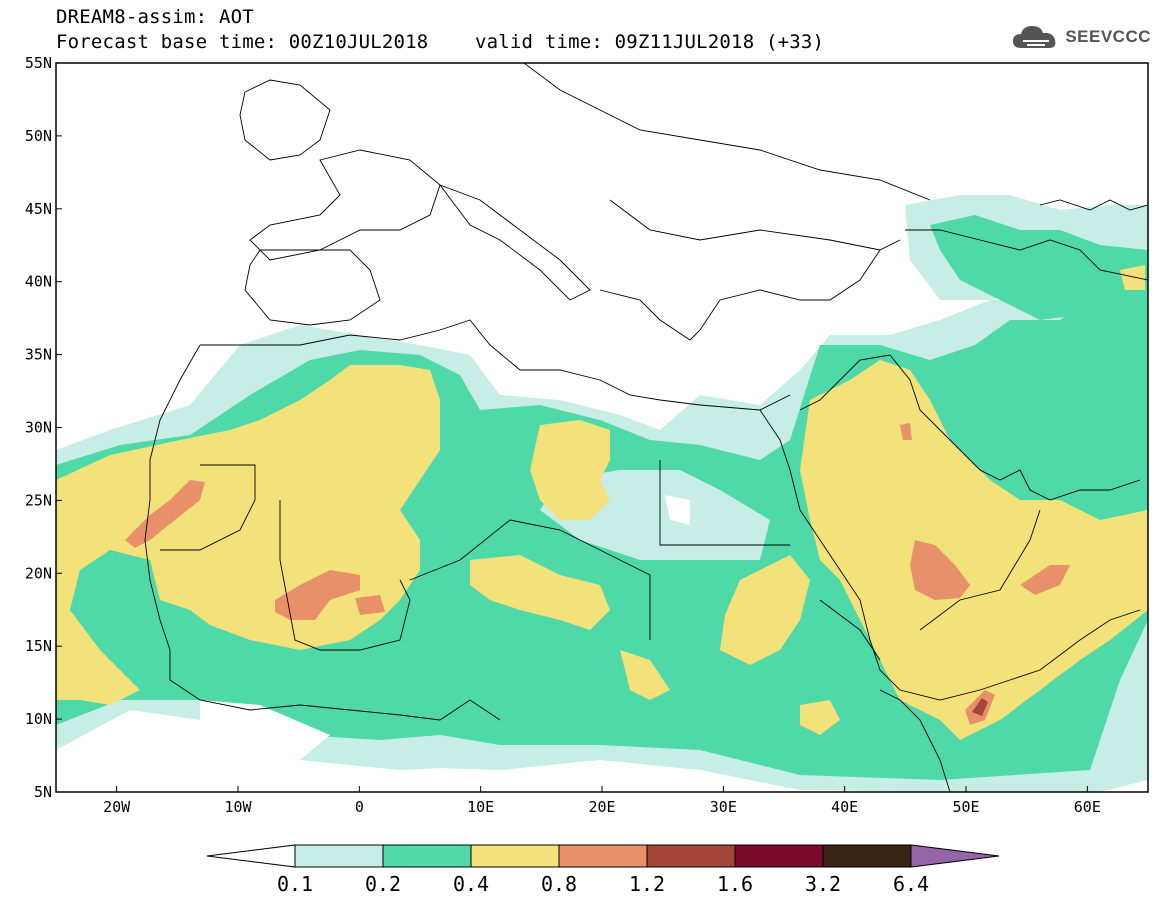  Describe the element at coordinates (38, 136) in the screenshot. I see `latitude-tick-label: 50N` at that location.